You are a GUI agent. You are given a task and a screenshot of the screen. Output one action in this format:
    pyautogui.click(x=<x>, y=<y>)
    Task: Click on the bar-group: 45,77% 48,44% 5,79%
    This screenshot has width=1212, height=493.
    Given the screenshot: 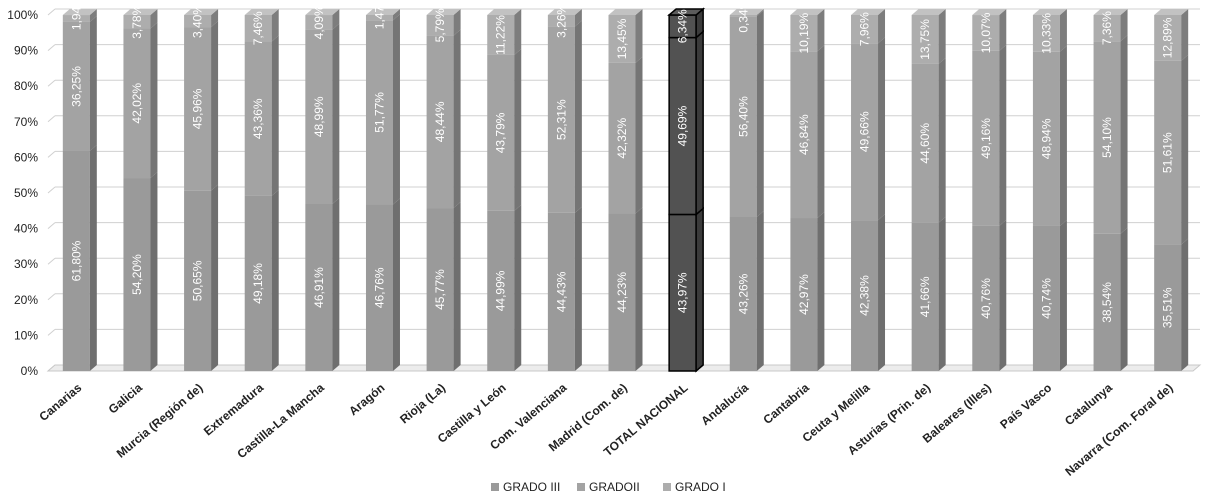 What is the action you would take?
    pyautogui.click(x=443, y=189)
    